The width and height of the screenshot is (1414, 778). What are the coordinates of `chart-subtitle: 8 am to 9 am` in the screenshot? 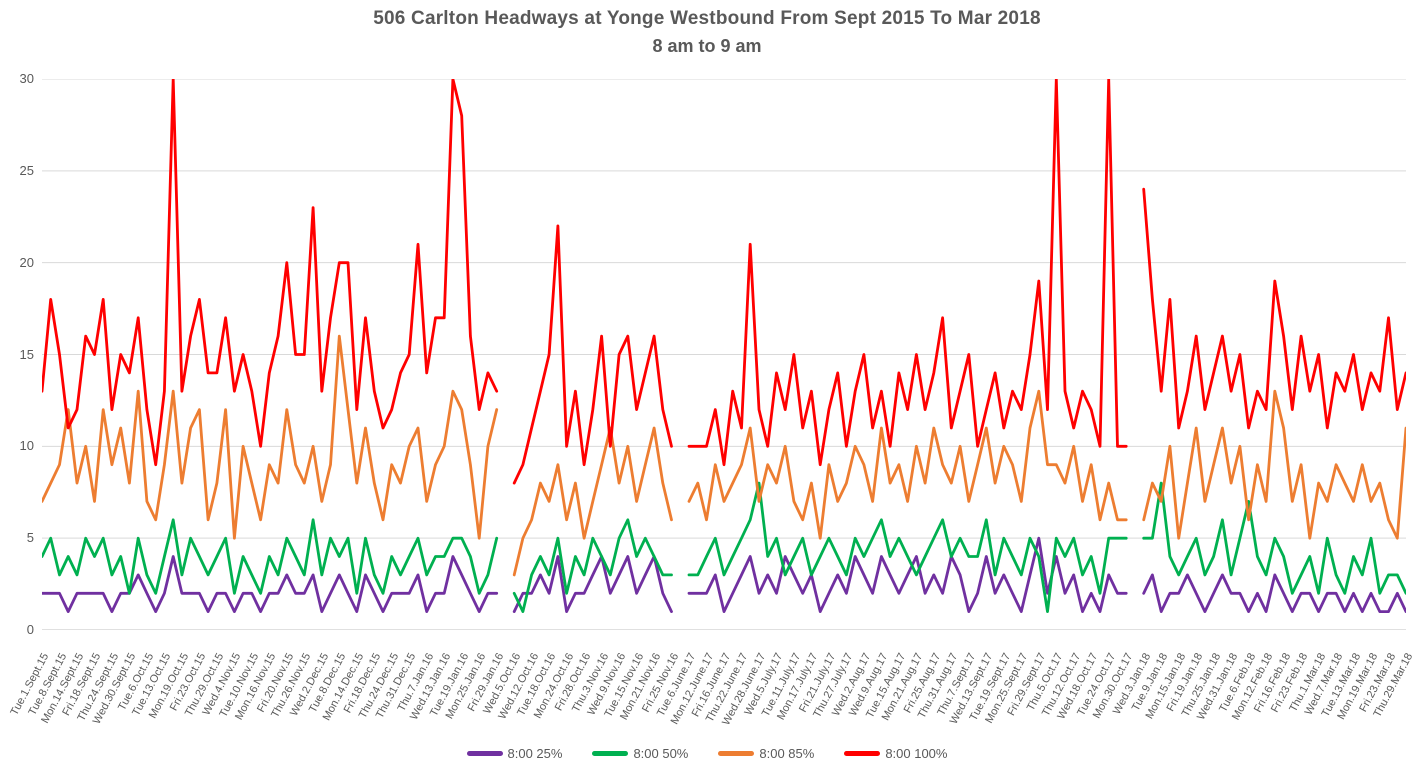 It's located at (707, 46).